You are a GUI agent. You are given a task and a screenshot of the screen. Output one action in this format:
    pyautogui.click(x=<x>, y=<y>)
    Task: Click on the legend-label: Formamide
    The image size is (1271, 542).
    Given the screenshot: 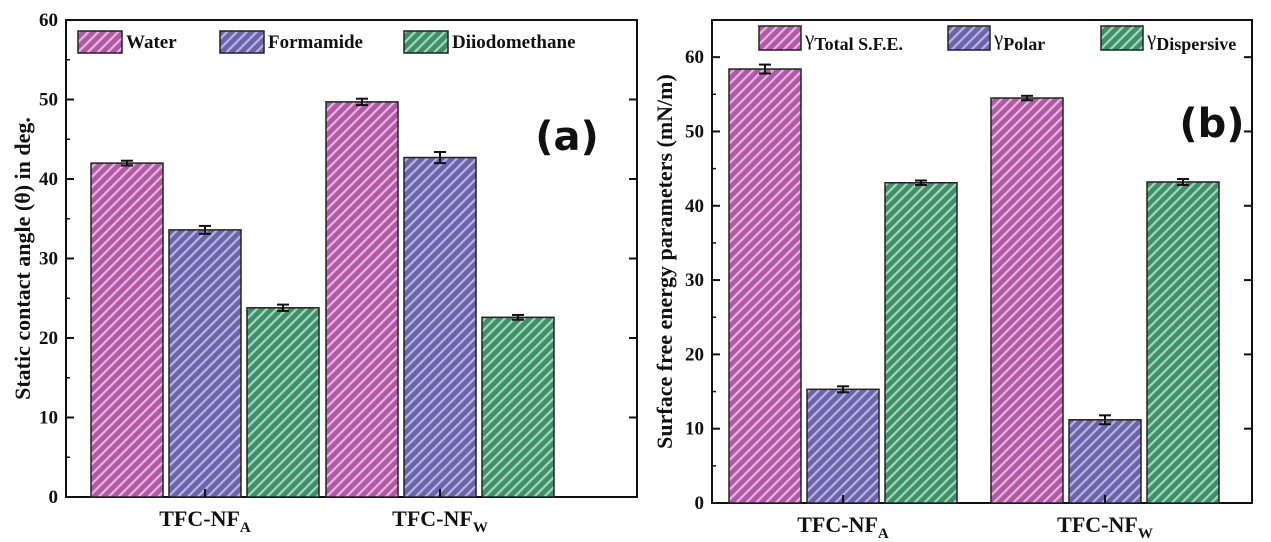 What is the action you would take?
    pyautogui.click(x=315, y=42)
    